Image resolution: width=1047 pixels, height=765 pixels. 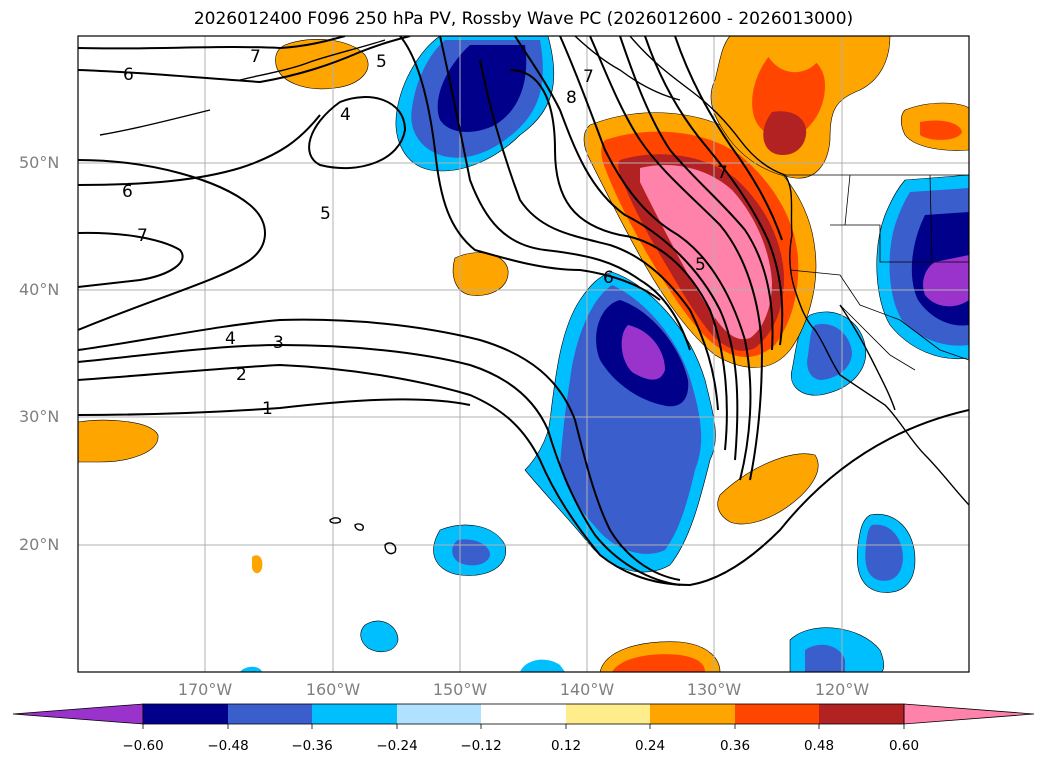 What do you see at coordinates (333, 689) in the screenshot?
I see `lon-tick-label: 160°W` at bounding box center [333, 689].